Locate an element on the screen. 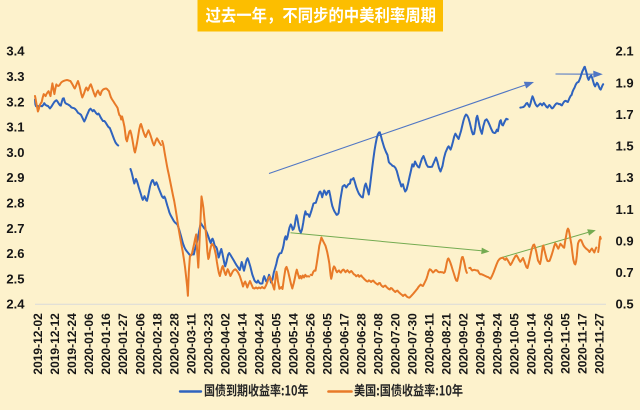 Image resolution: width=640 pixels, height=410 pixels. svg-text: 2020-01-06 is located at coordinates (89, 344).